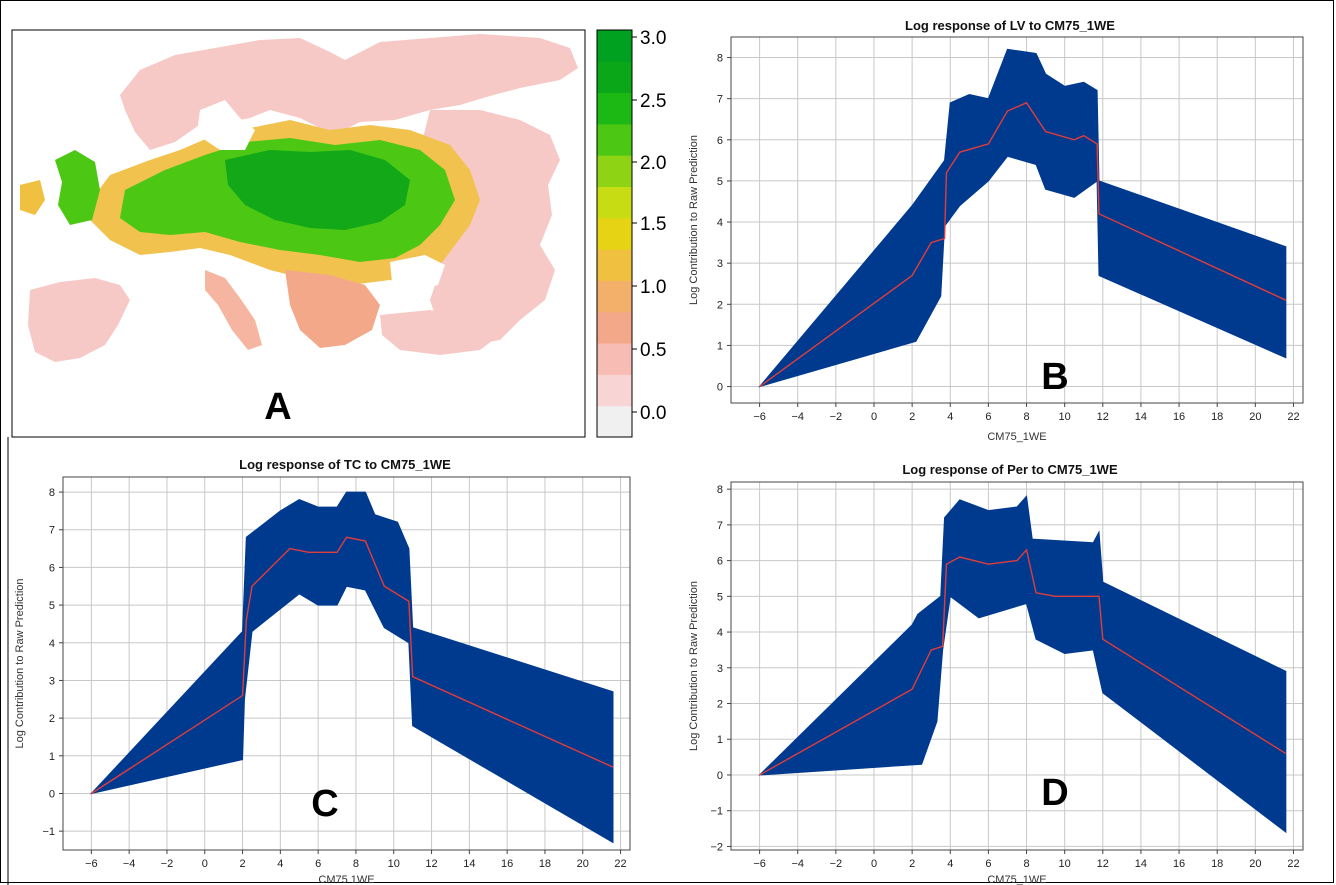 The image size is (1336, 885). I want to click on panel-letter: B, so click(1054, 377).